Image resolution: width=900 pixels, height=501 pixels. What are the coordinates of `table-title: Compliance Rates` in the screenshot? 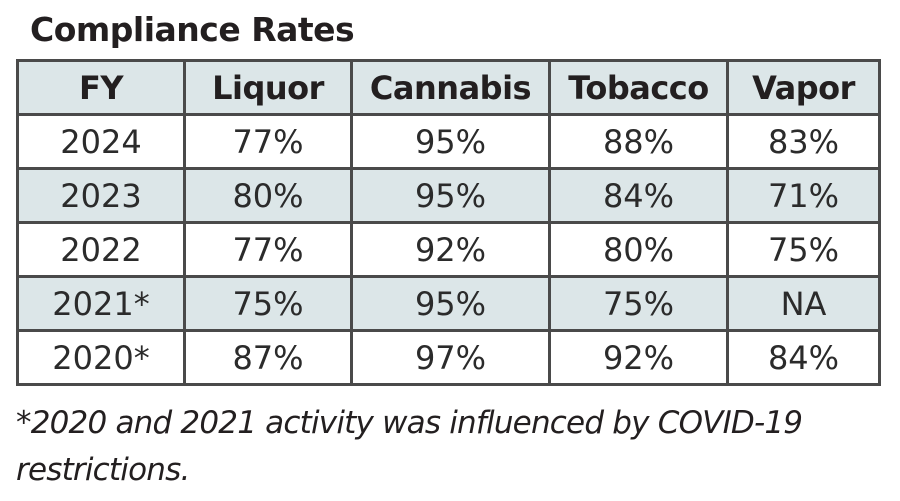 It's located at (192, 29).